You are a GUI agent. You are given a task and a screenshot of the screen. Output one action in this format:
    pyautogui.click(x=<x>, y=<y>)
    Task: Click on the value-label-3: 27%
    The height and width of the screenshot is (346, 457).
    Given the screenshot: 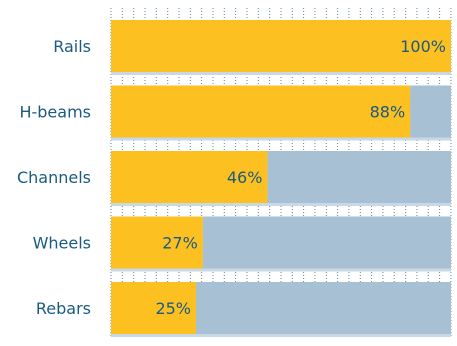 What is the action you would take?
    pyautogui.click(x=180, y=243)
    